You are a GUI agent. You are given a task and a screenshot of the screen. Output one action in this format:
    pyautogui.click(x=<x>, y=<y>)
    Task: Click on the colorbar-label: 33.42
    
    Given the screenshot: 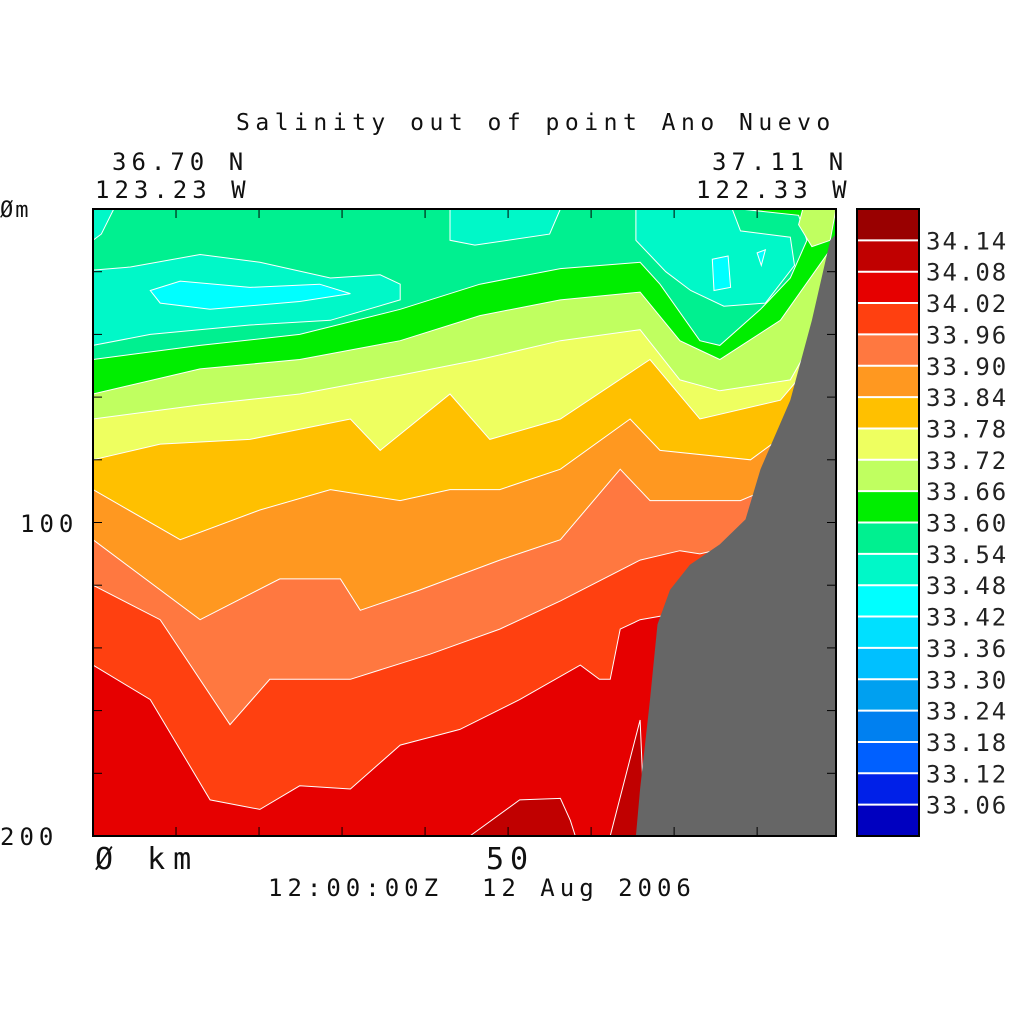 What is the action you would take?
    pyautogui.click(x=967, y=618)
    